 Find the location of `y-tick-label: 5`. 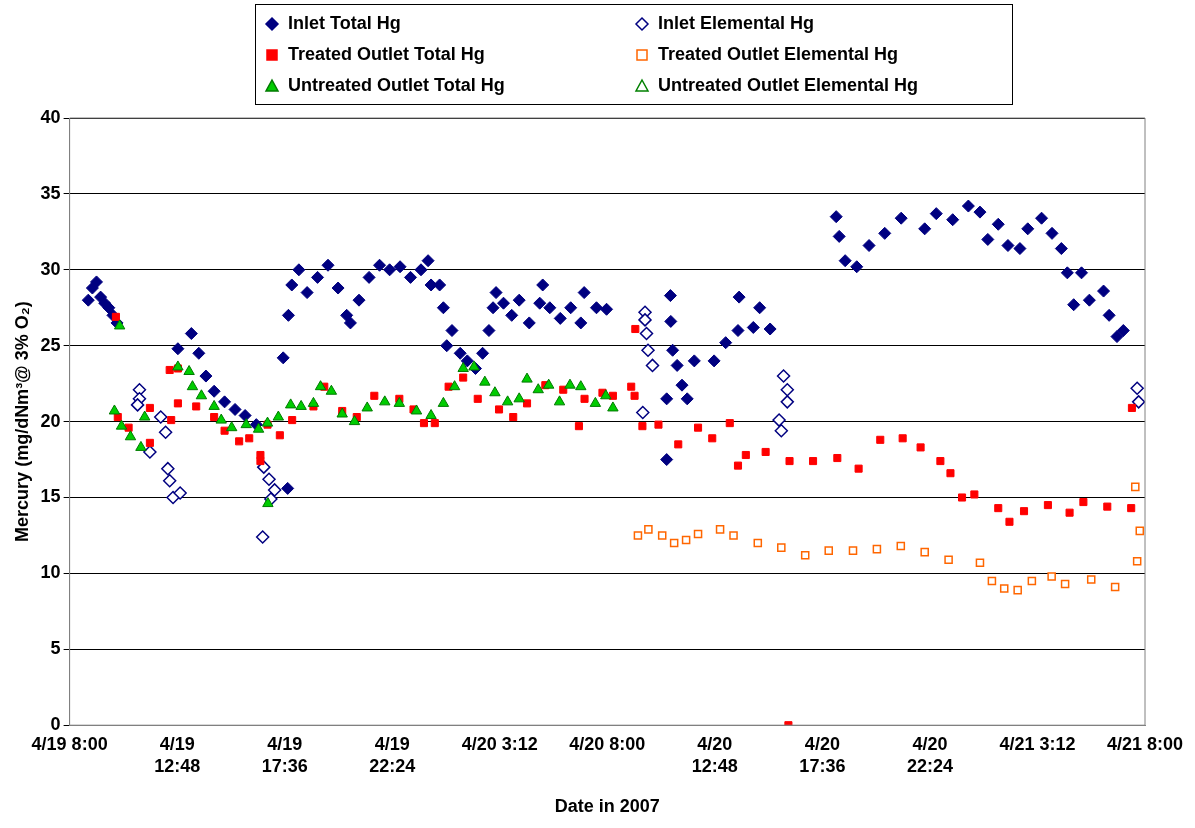

y-tick-label: 5 is located at coordinates (55, 648).